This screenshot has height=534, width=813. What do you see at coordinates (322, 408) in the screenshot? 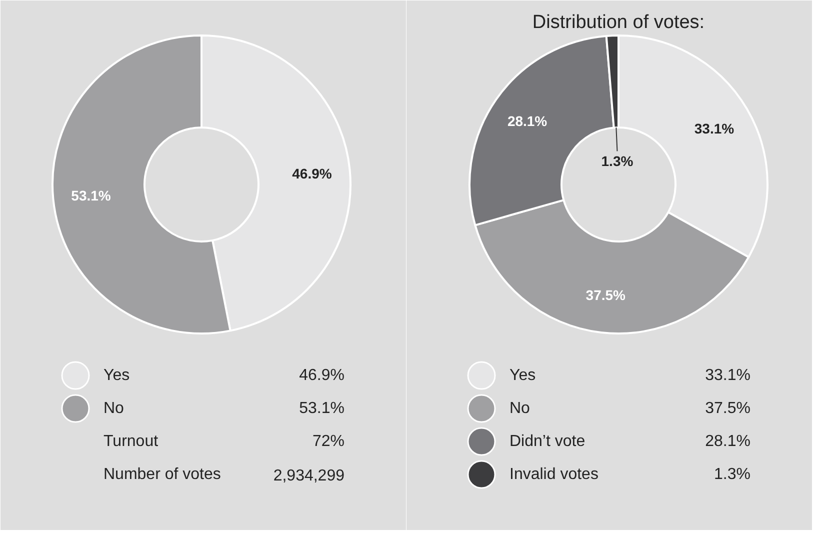
I see `text: 53.1%` at bounding box center [322, 408].